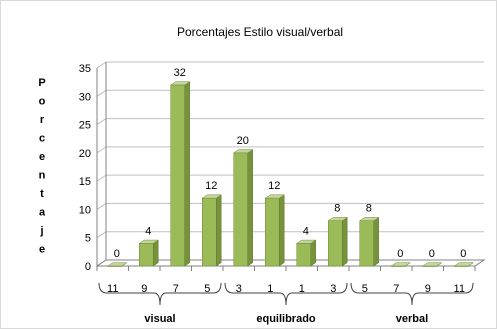 The image size is (497, 329). Describe the element at coordinates (42, 213) in the screenshot. I see `y-label-letter: a` at that location.